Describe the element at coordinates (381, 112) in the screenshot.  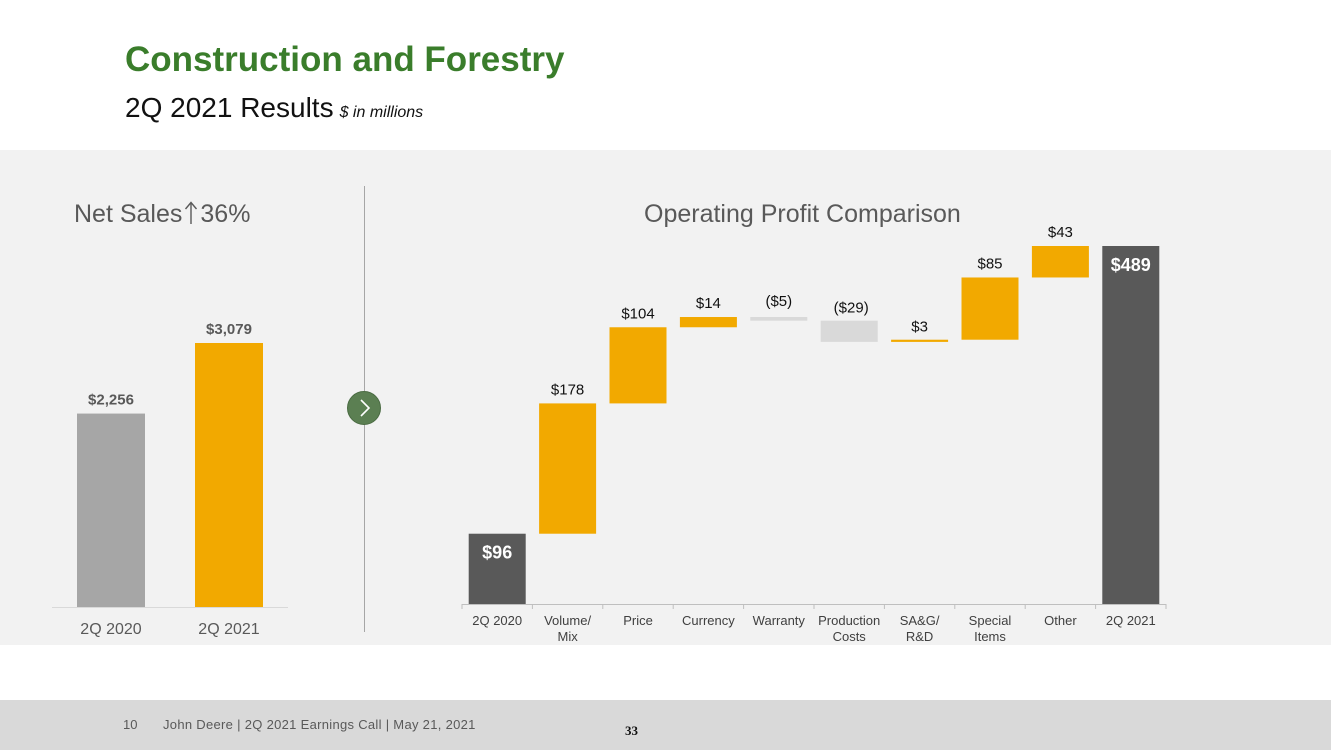
I see `unit-note: $ in millions` at that location.